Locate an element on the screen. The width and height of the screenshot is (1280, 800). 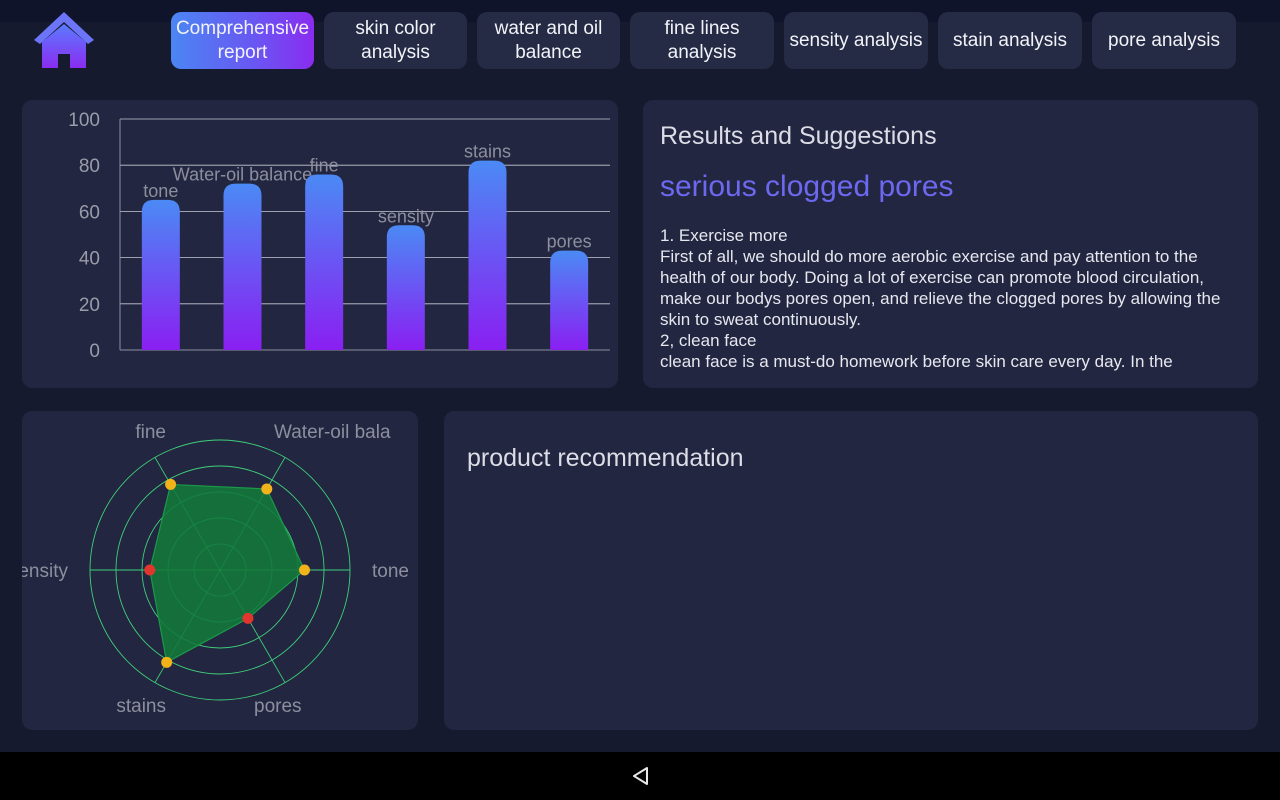
tab-pore-analysis: pore analysis is located at coordinates (1164, 40).